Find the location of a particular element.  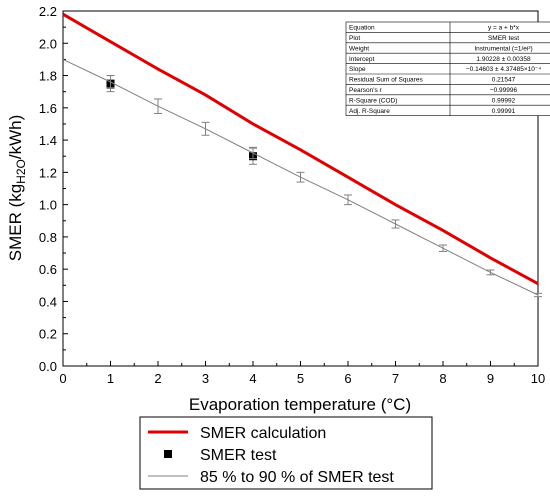

fit-table-value: SMER test is located at coordinates (503, 38).